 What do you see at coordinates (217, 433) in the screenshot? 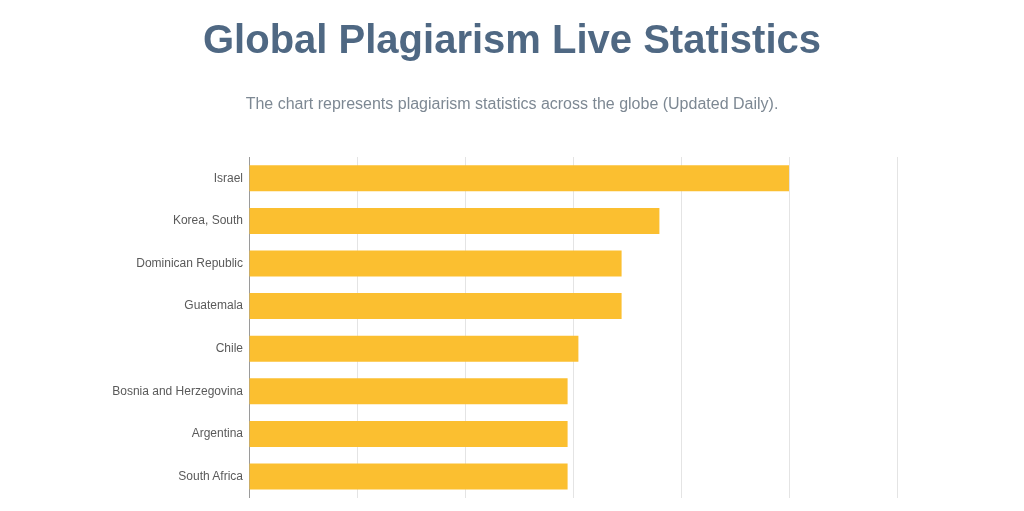
I see `y-tick-label: Argentina` at bounding box center [217, 433].